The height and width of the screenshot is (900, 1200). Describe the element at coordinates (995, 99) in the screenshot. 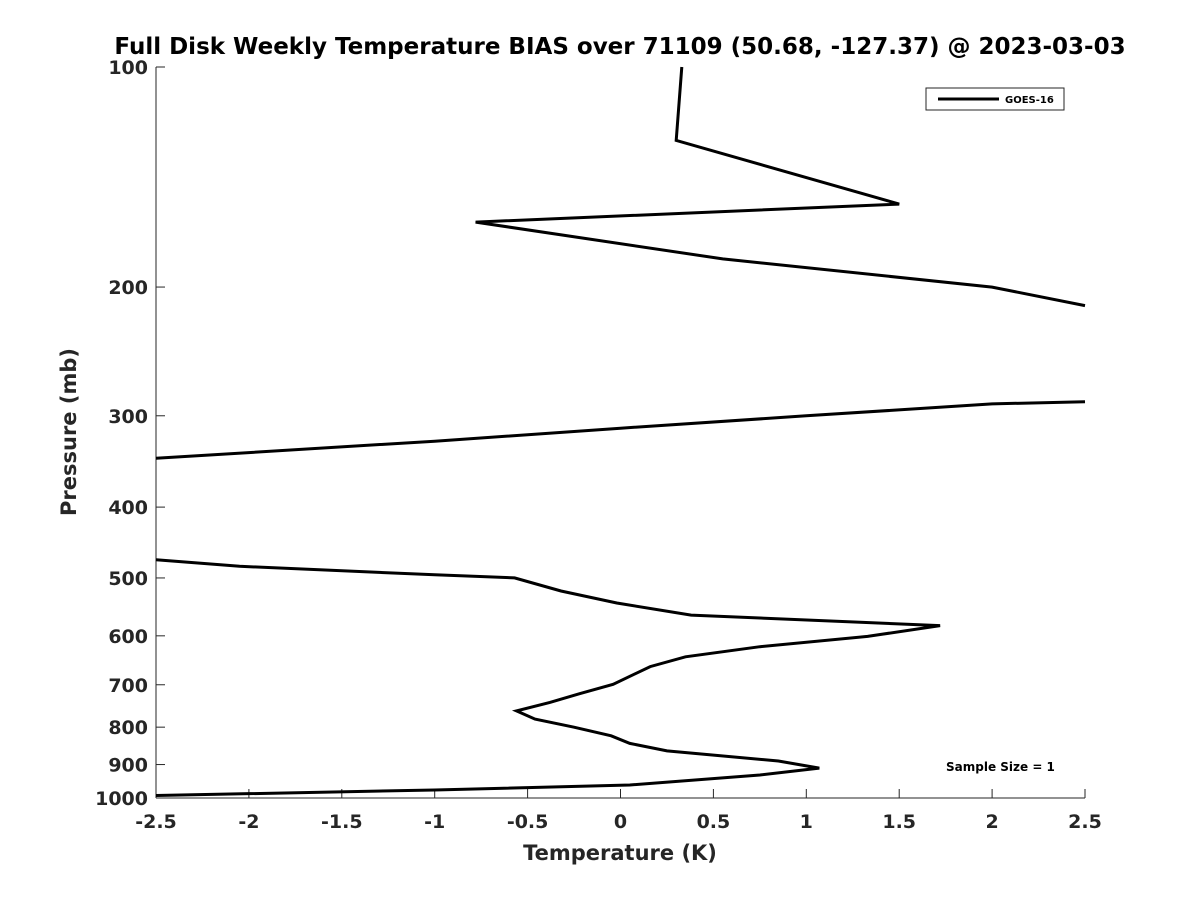

I see `legend: GOES-16` at that location.